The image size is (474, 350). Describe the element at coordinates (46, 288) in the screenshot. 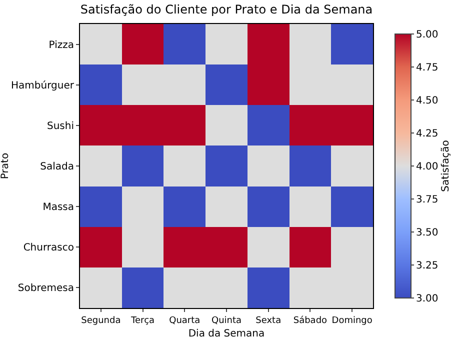

I see `y-tick-label: Sobremesa` at that location.